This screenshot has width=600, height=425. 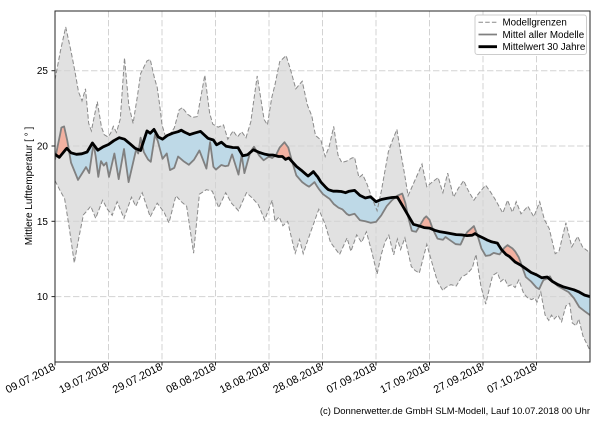 I want to click on svg-text: Mittelwert 30 Jahre, so click(x=544, y=47).